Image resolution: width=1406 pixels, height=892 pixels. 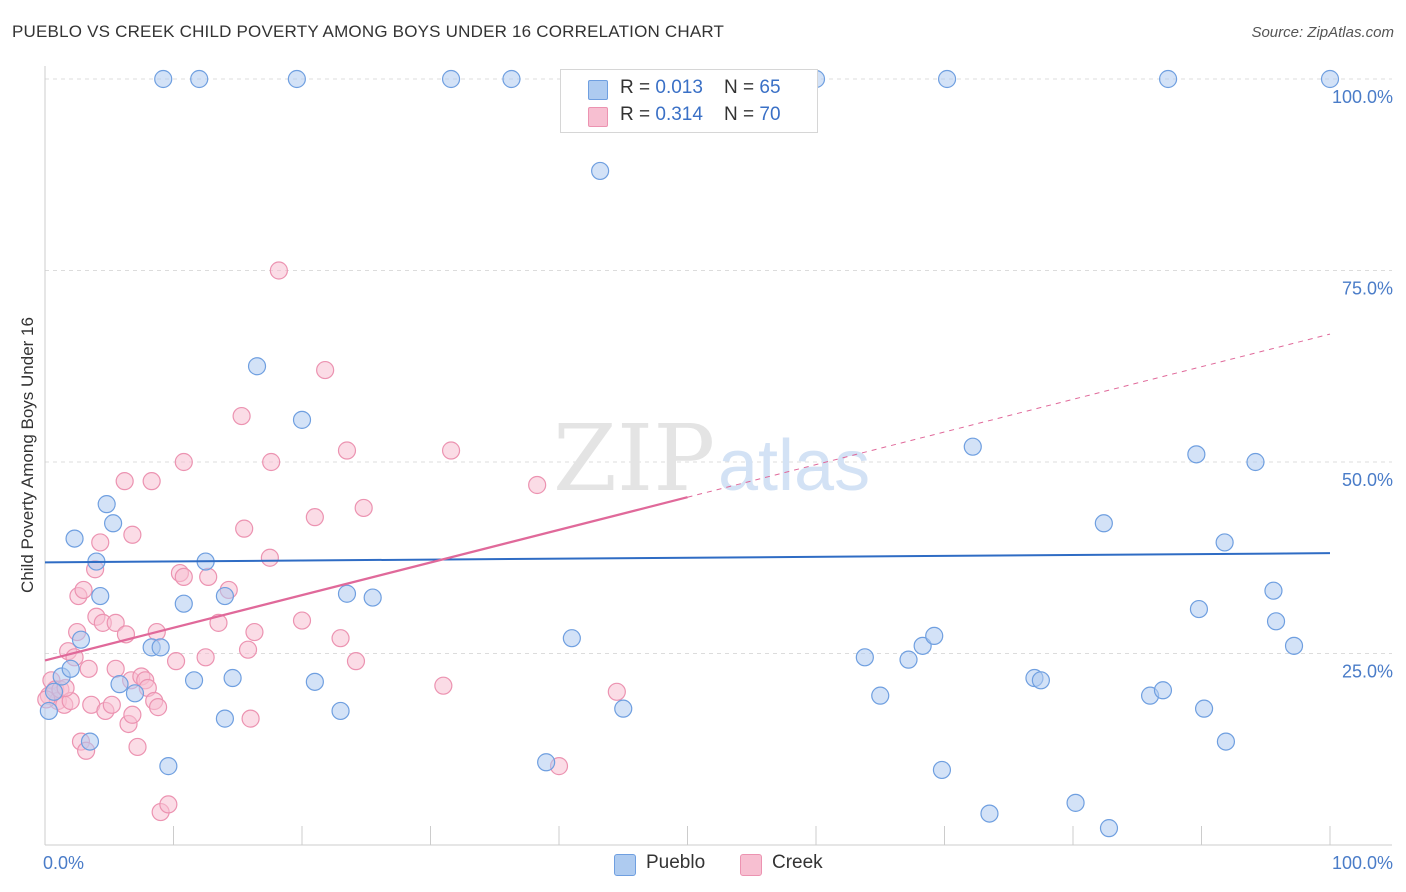 What do you see at coordinates (742, 114) in the screenshot?
I see `creek-n-label: N =` at bounding box center [742, 114].